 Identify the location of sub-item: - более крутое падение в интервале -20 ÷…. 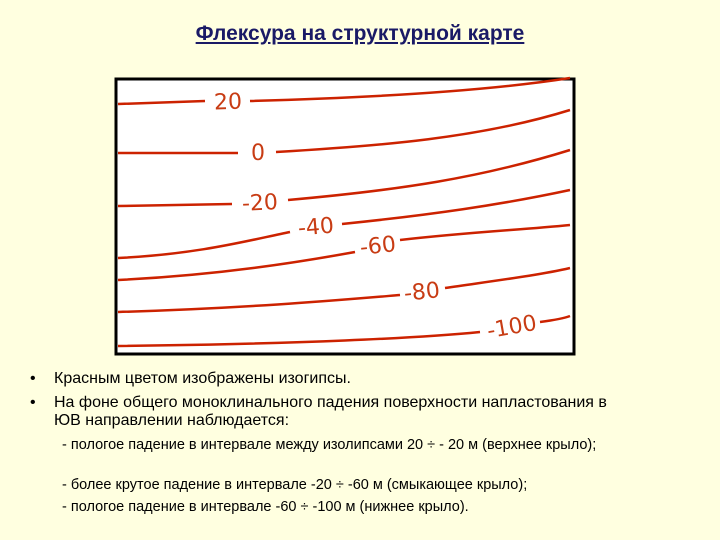
(295, 485).